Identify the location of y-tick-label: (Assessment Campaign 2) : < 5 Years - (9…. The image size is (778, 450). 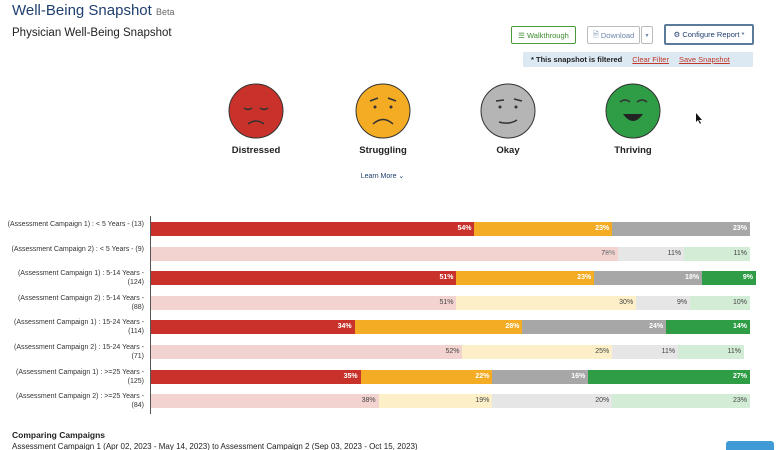
(77, 249).